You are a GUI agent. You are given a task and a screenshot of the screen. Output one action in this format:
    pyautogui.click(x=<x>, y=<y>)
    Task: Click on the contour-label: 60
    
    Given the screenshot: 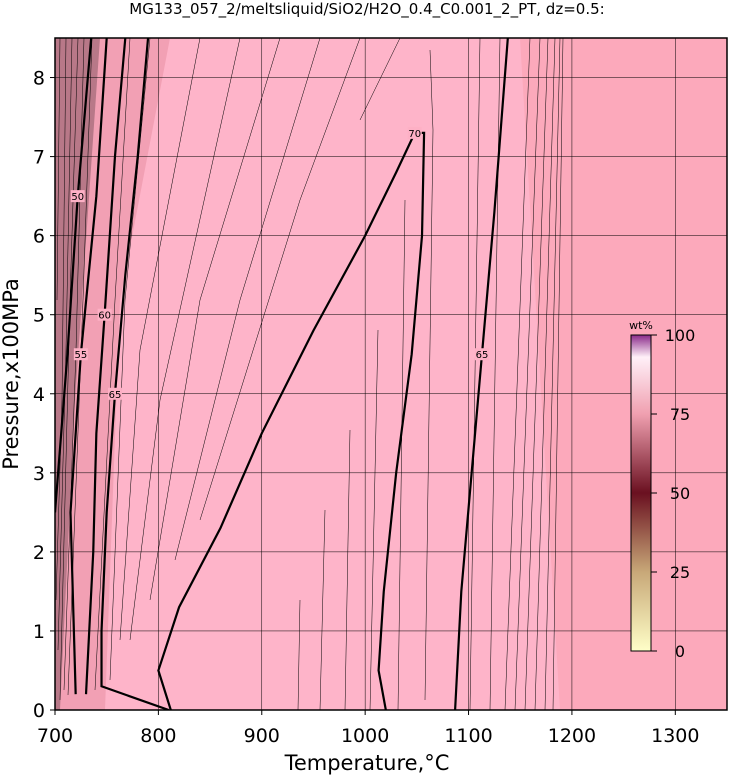 What is the action you would take?
    pyautogui.click(x=104, y=316)
    